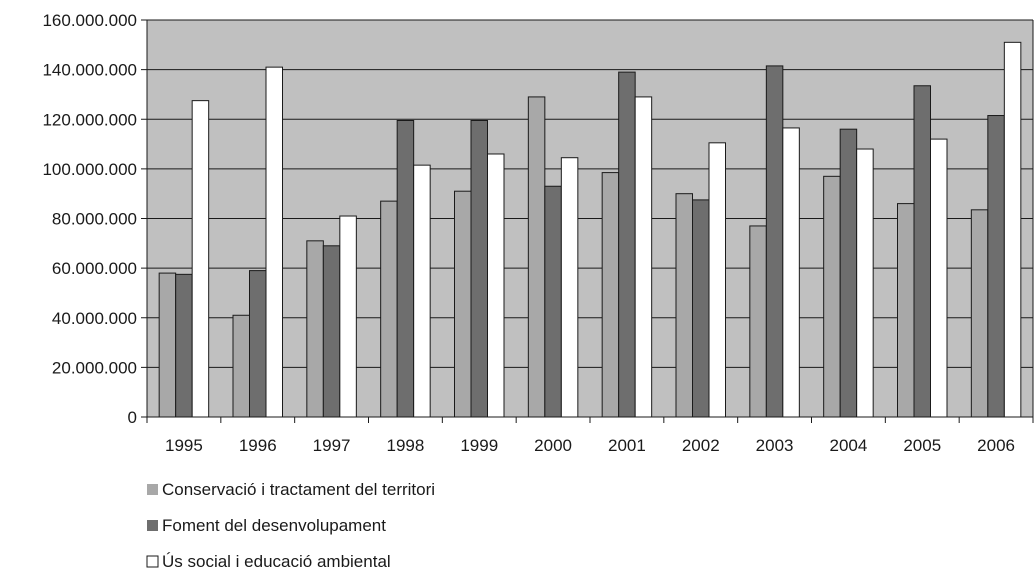  Describe the element at coordinates (89, 70) in the screenshot. I see `y-tick-label: 140.000.000` at that location.